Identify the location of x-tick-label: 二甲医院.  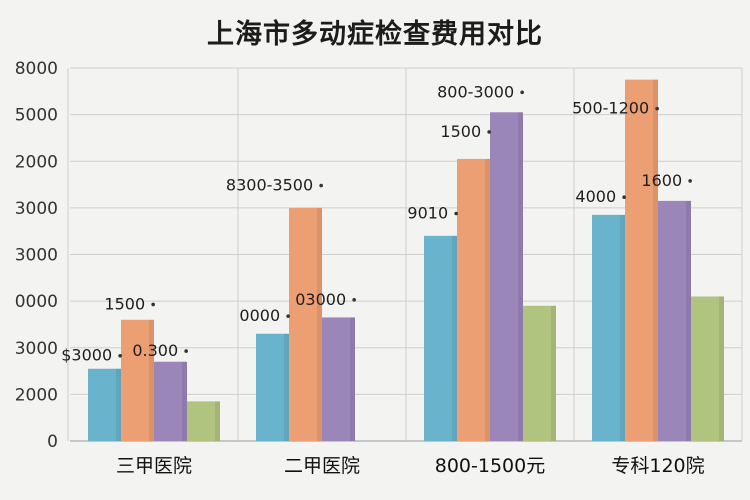
(322, 466).